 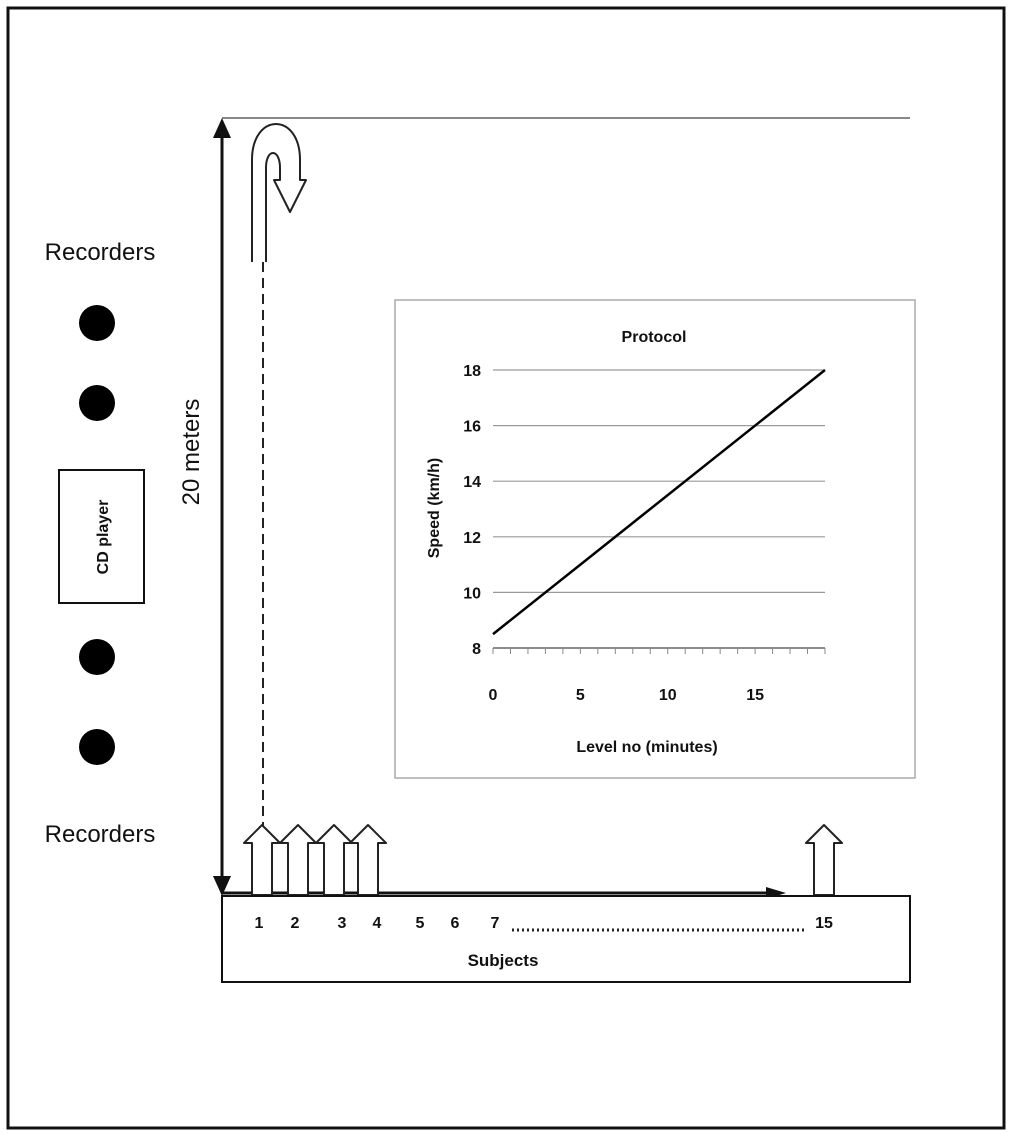 What do you see at coordinates (580, 695) in the screenshot?
I see `x-tick-label-5: 5` at bounding box center [580, 695].